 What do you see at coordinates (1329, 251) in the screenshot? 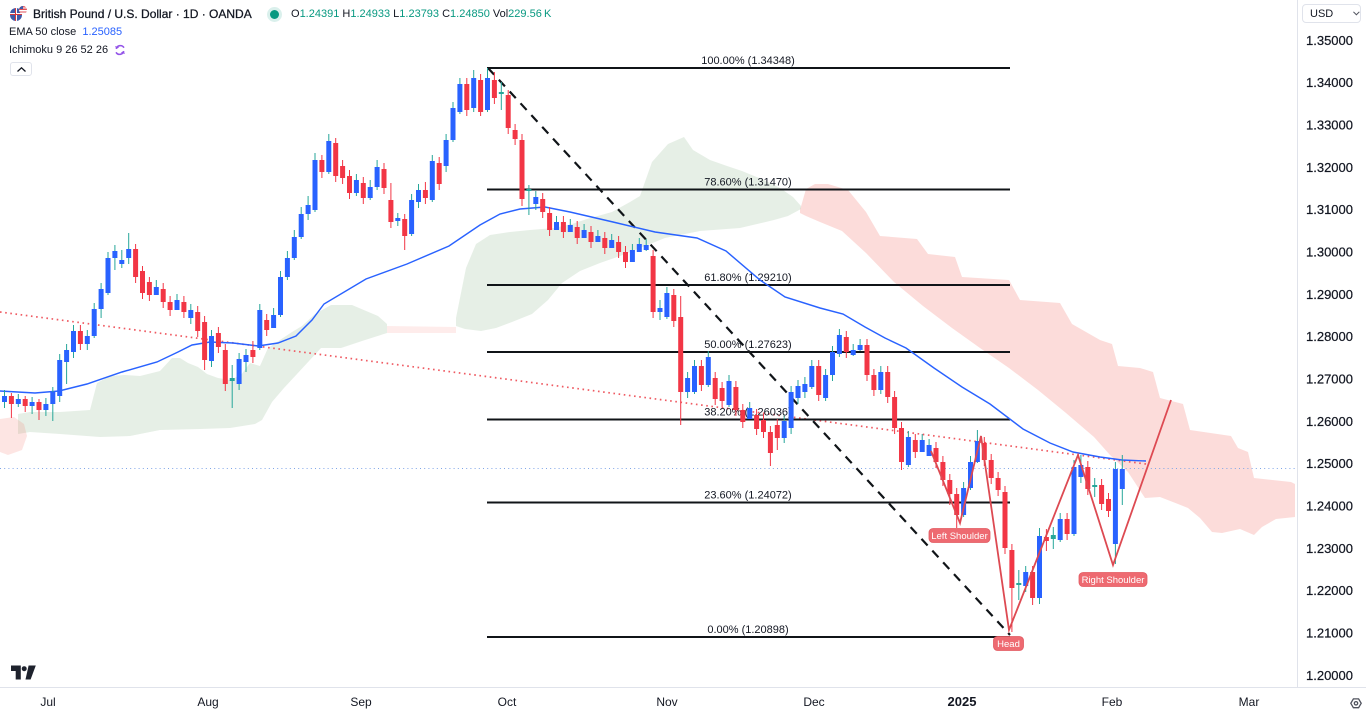
I see `svg-text: 1.30000` at bounding box center [1329, 251].